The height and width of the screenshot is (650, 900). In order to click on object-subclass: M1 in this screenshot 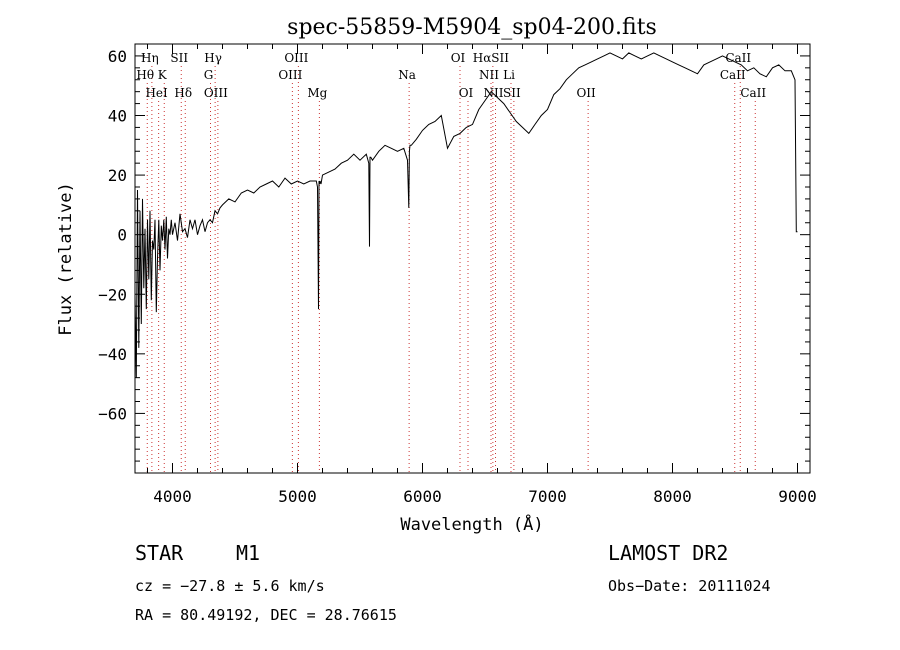, I will do `click(248, 553)`.